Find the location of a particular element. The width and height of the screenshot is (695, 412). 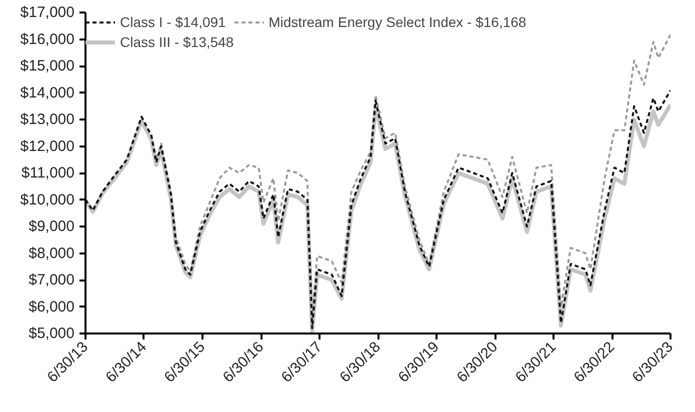

y-tick-label: $12,000 is located at coordinates (47, 146).